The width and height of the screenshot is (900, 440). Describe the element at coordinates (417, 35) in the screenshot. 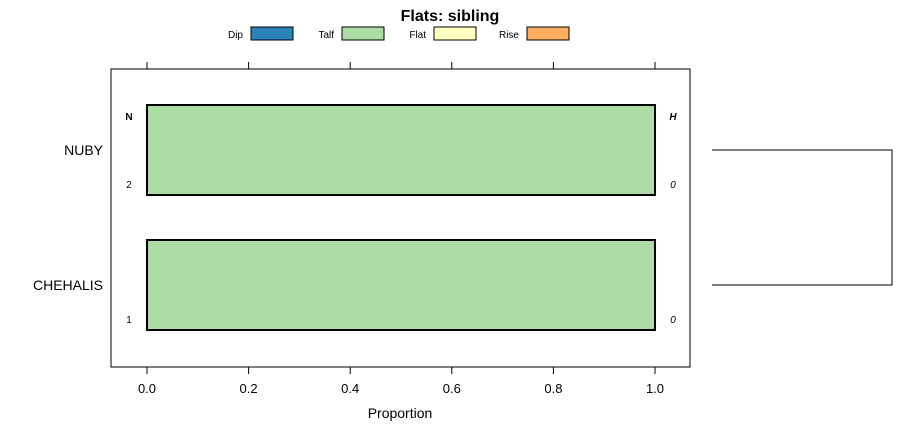

I see `legend-label-flat: Flat` at that location.